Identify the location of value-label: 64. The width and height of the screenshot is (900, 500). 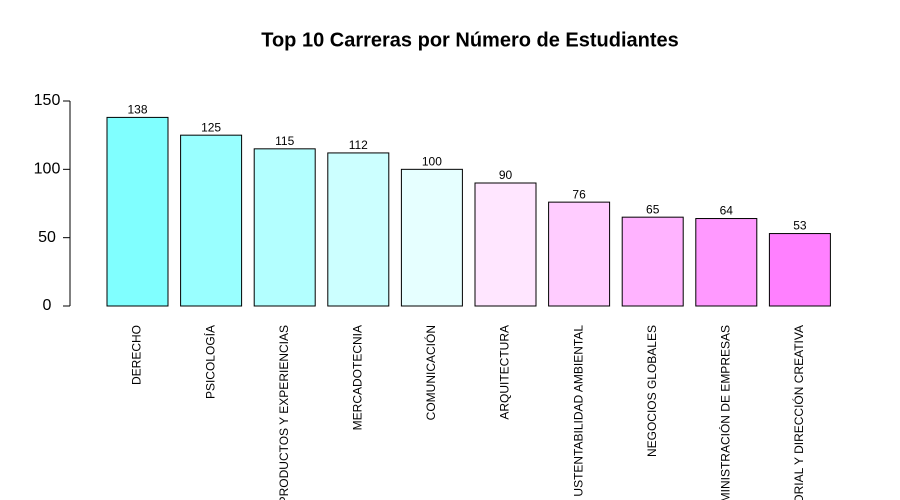
(727, 211).